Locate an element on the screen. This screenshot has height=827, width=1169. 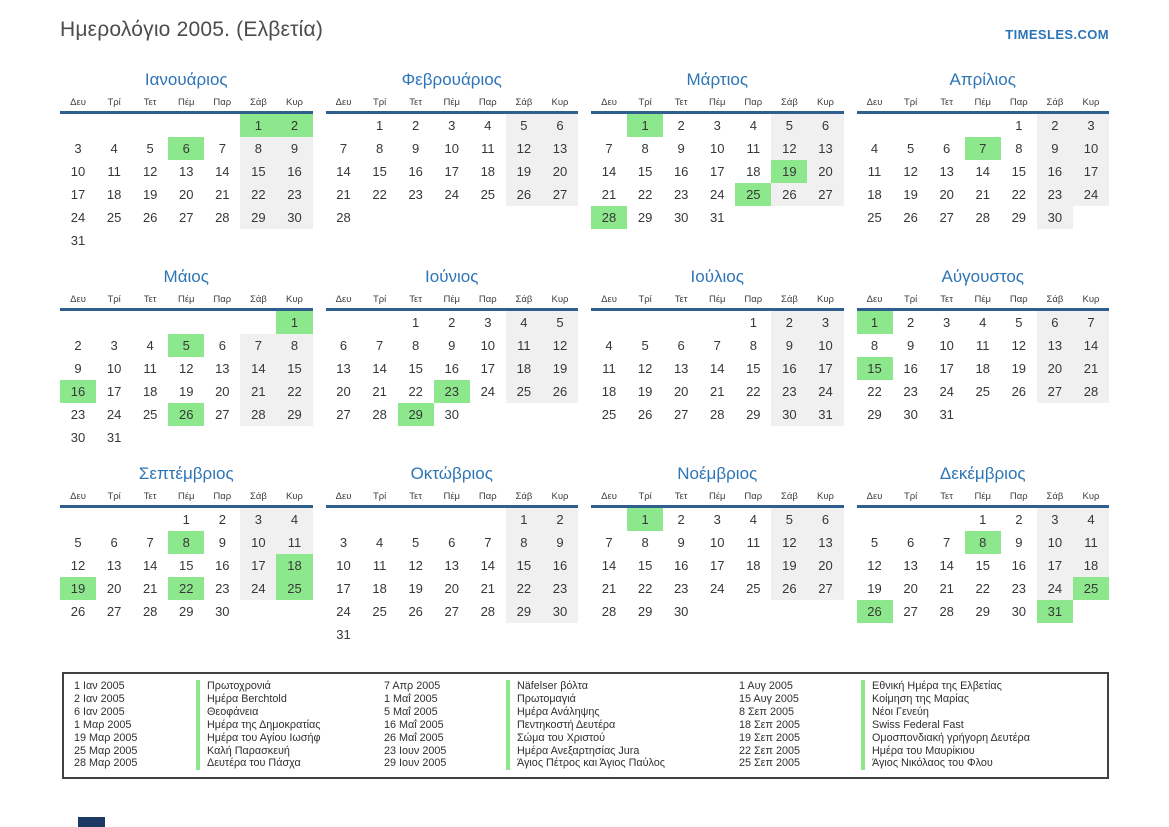
day-cell: 8 is located at coordinates (258, 148).